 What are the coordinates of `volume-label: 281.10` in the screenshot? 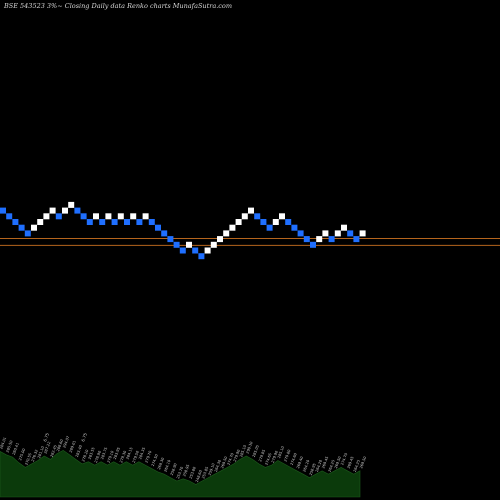 It's located at (41, 452).